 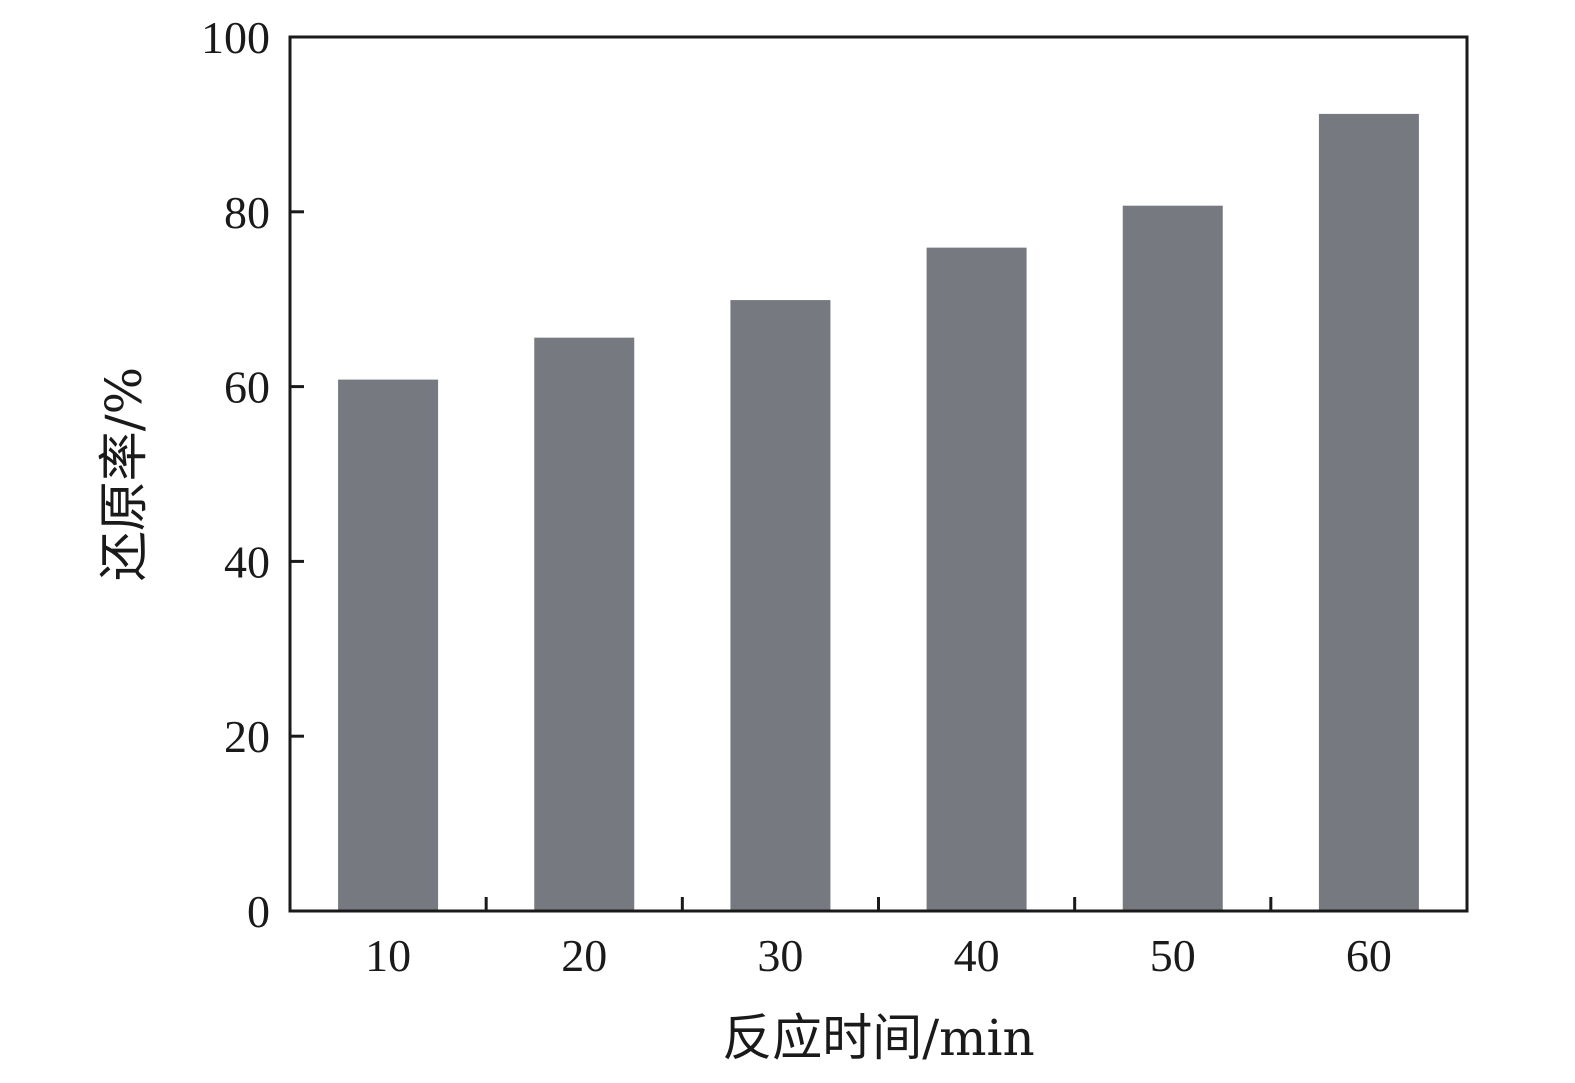 What do you see at coordinates (780, 955) in the screenshot?
I see `x-tick-label: 30` at bounding box center [780, 955].